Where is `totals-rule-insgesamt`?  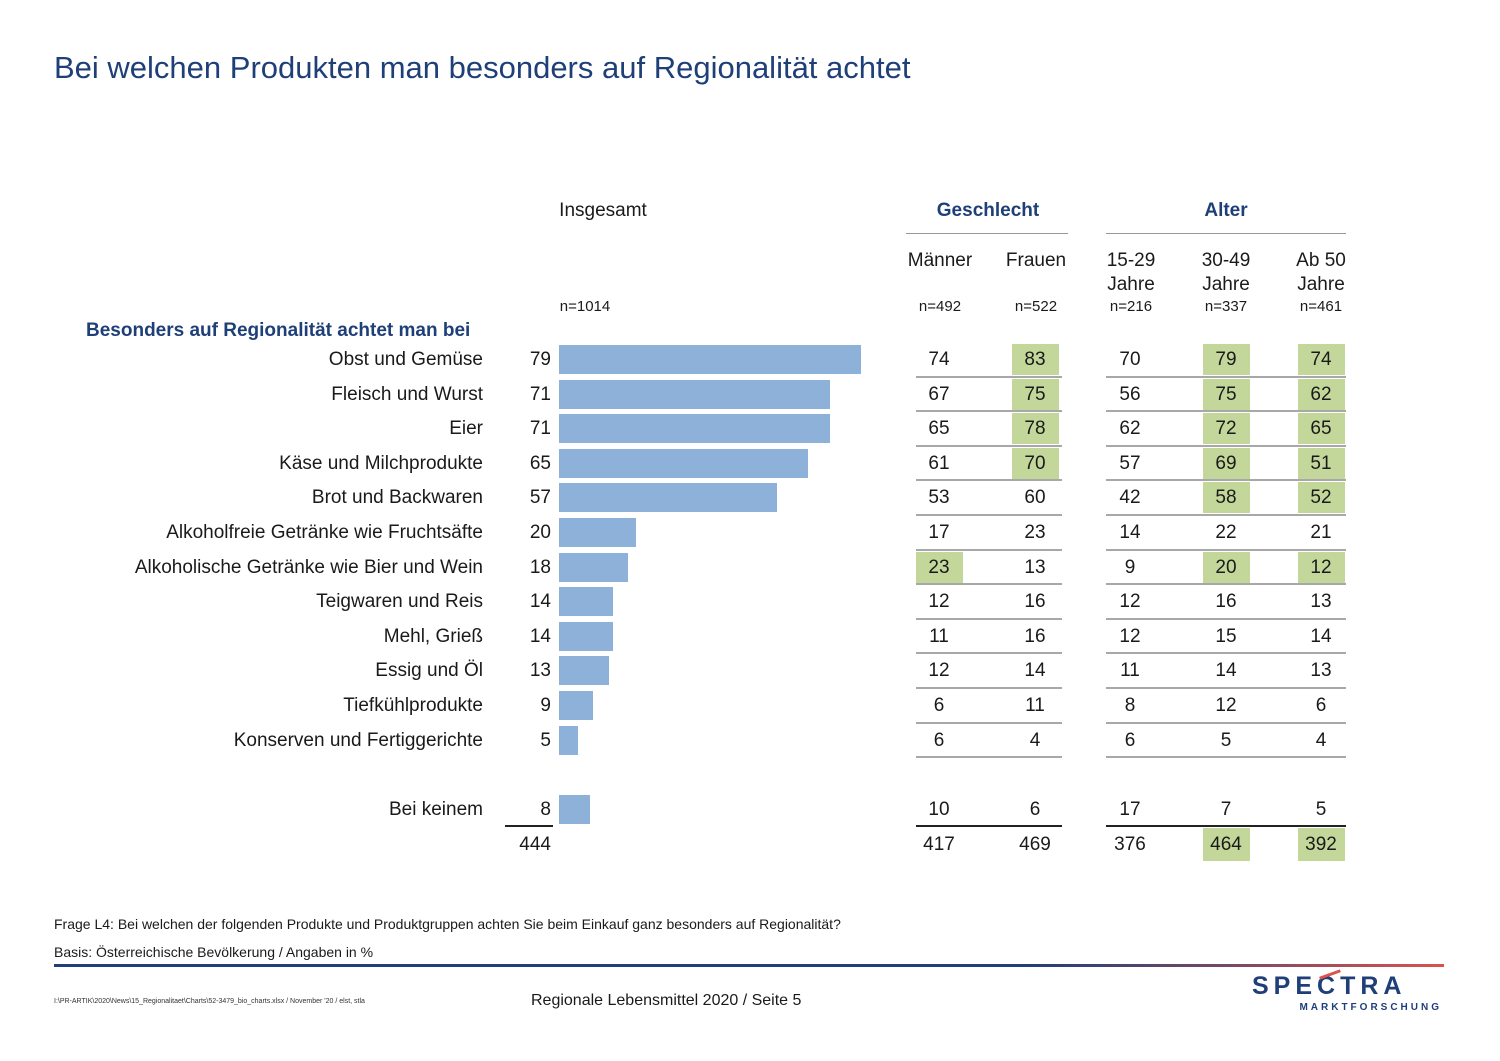 totals-rule-insgesamt is located at coordinates (529, 825).